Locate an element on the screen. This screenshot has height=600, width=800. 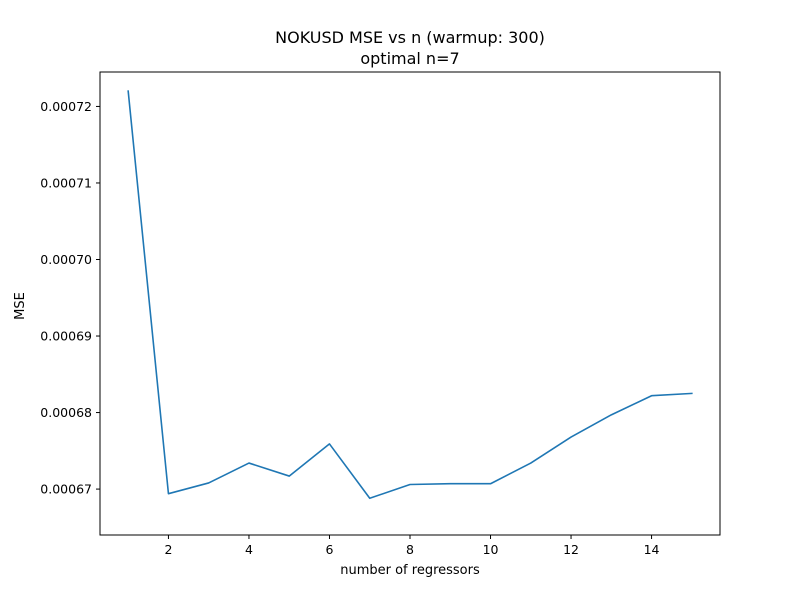
y-tick-label: 0.00072 is located at coordinates (66, 106).